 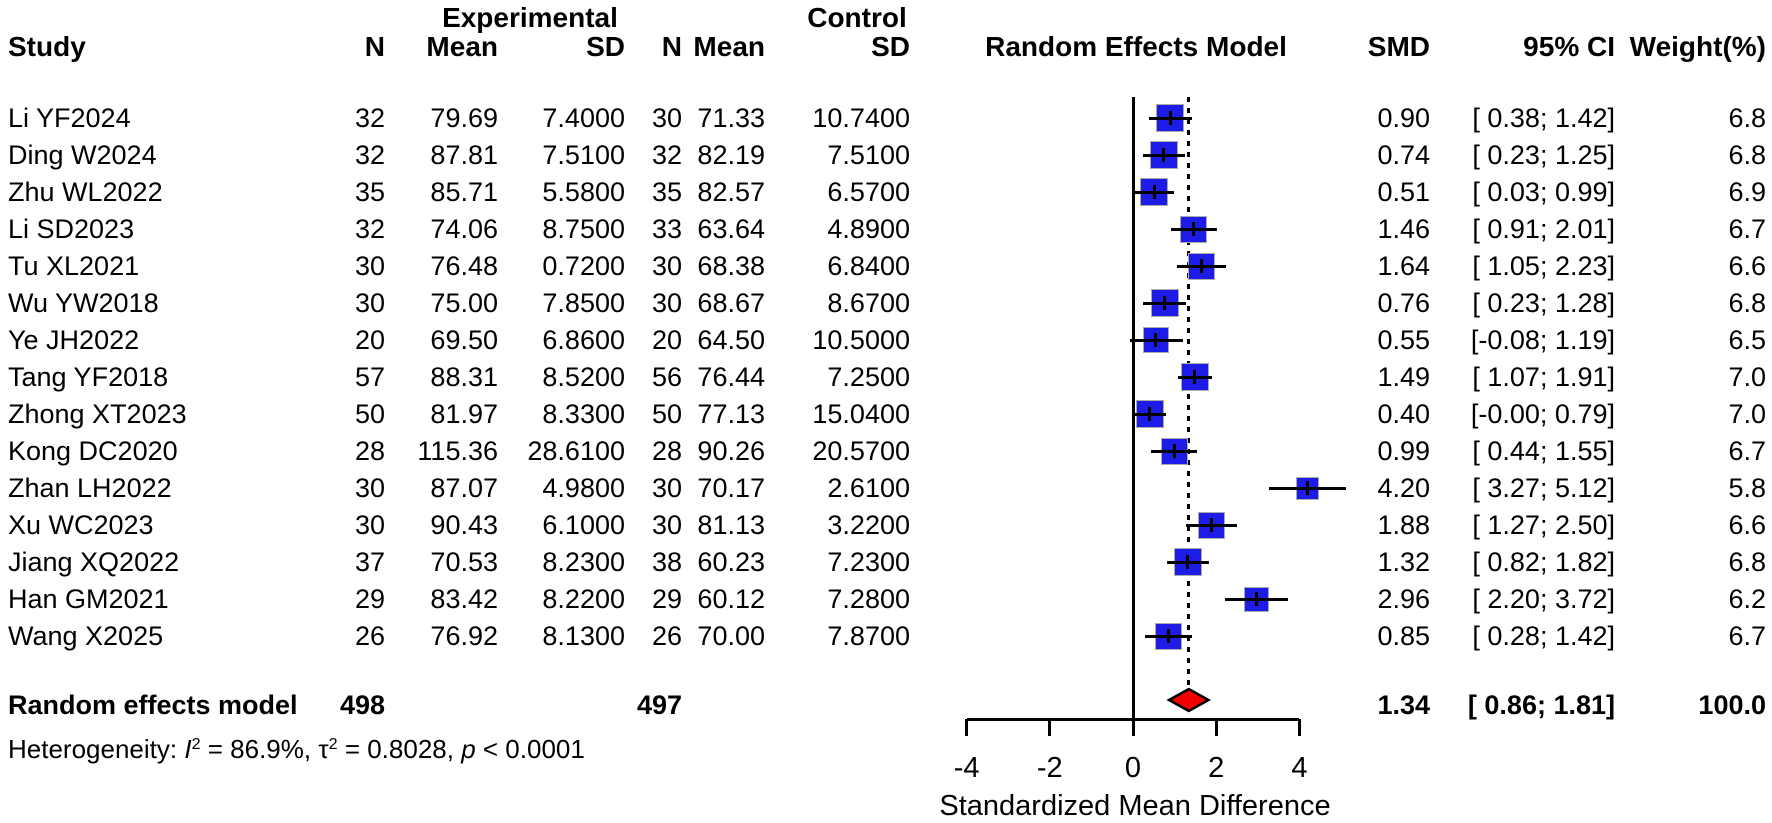 What do you see at coordinates (464, 303) in the screenshot?
I see `experimental-mean-value: 75.00` at bounding box center [464, 303].